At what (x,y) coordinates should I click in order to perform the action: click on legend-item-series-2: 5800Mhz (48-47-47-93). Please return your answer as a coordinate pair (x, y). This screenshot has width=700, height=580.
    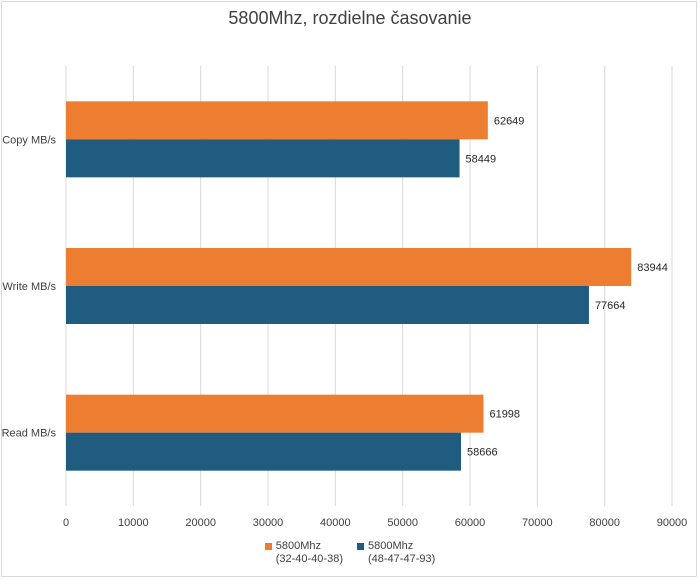
    Looking at the image, I should click on (396, 553).